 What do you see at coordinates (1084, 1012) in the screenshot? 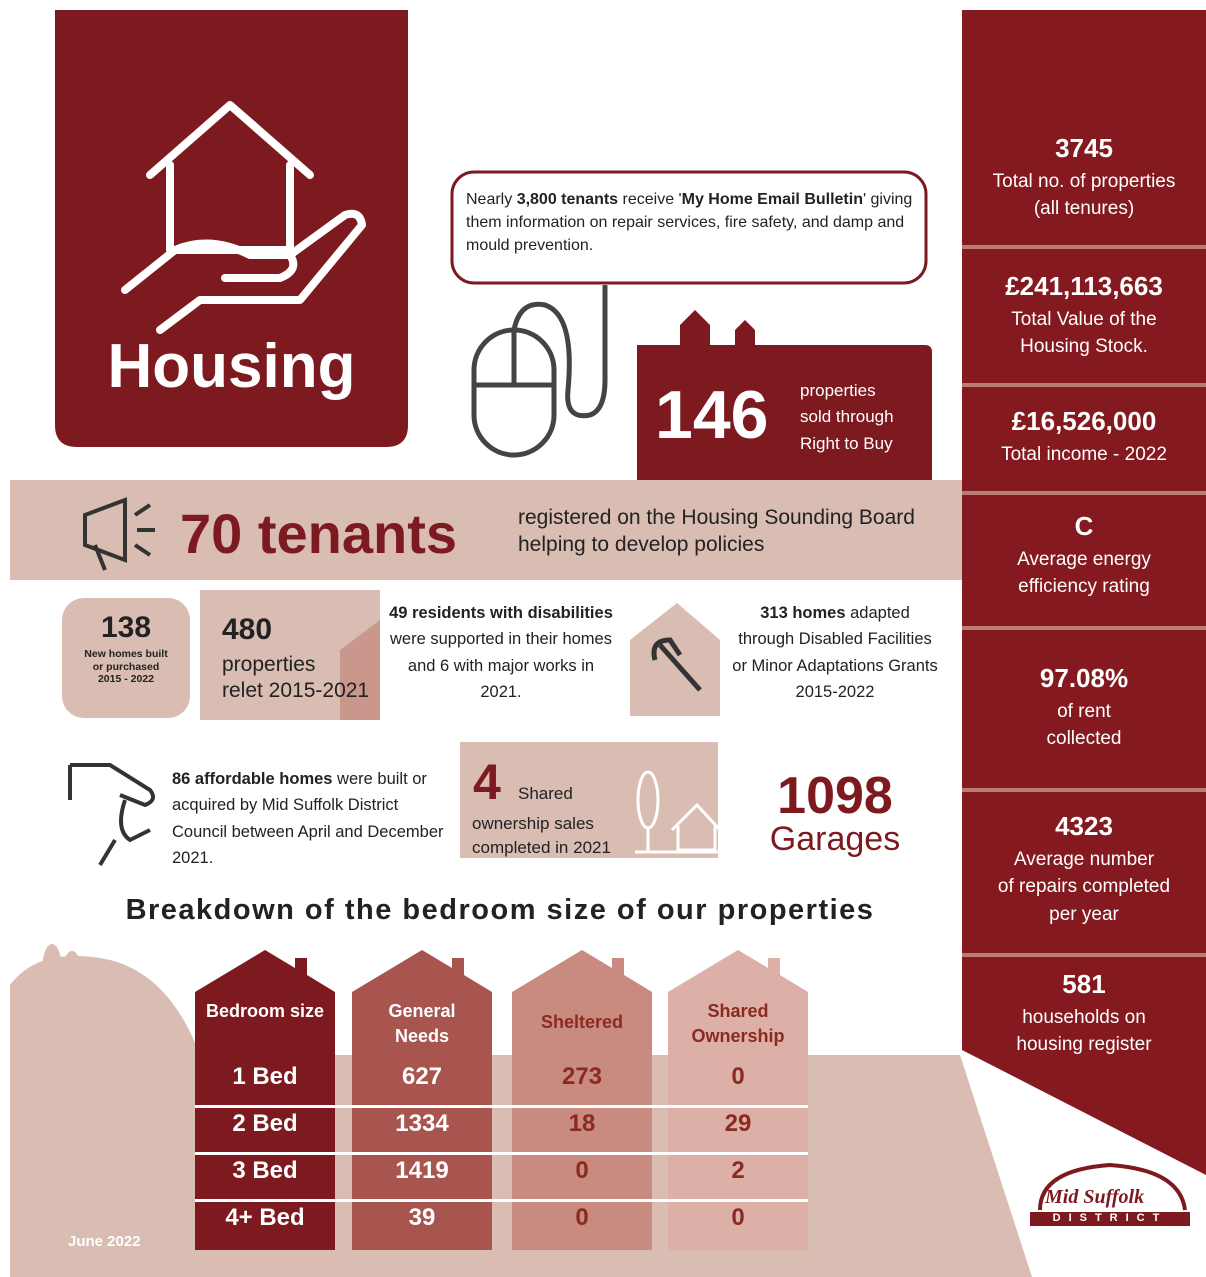
I see `stat: 581 households on housing register` at bounding box center [1084, 1012].